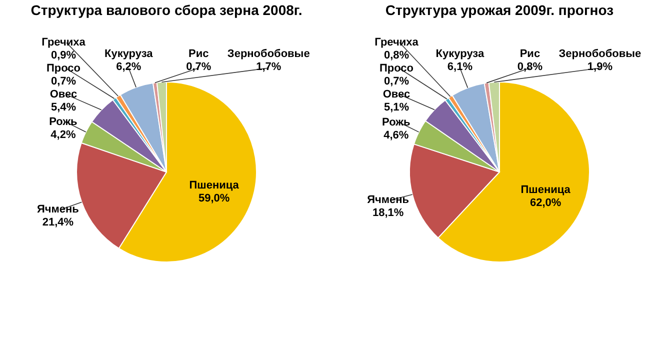  I want to click on data-label: 1,7%, so click(269, 67).